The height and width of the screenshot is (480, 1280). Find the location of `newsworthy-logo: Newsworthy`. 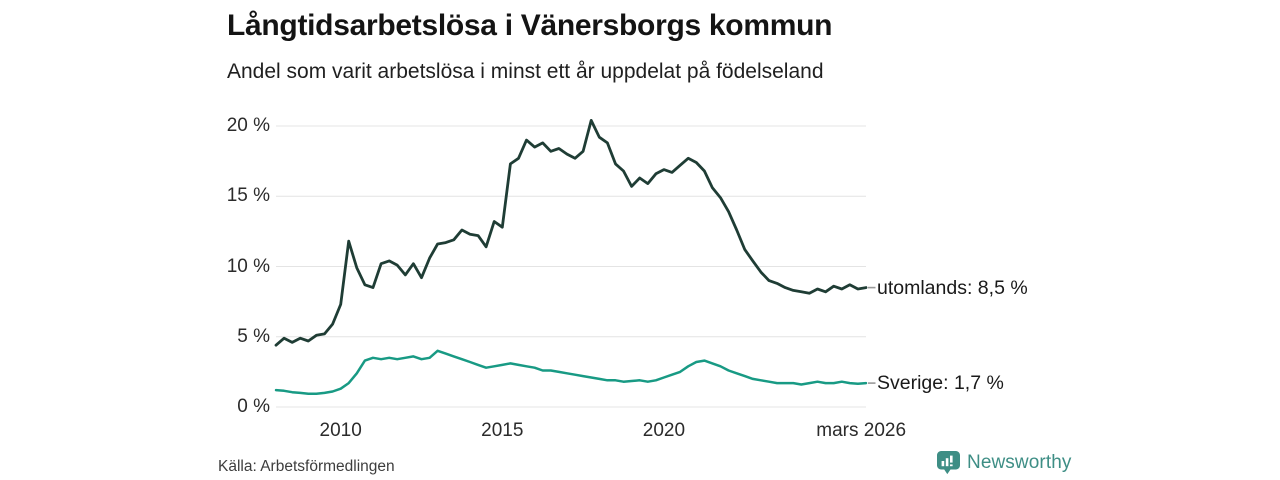

newsworthy-logo: Newsworthy is located at coordinates (1003, 463).